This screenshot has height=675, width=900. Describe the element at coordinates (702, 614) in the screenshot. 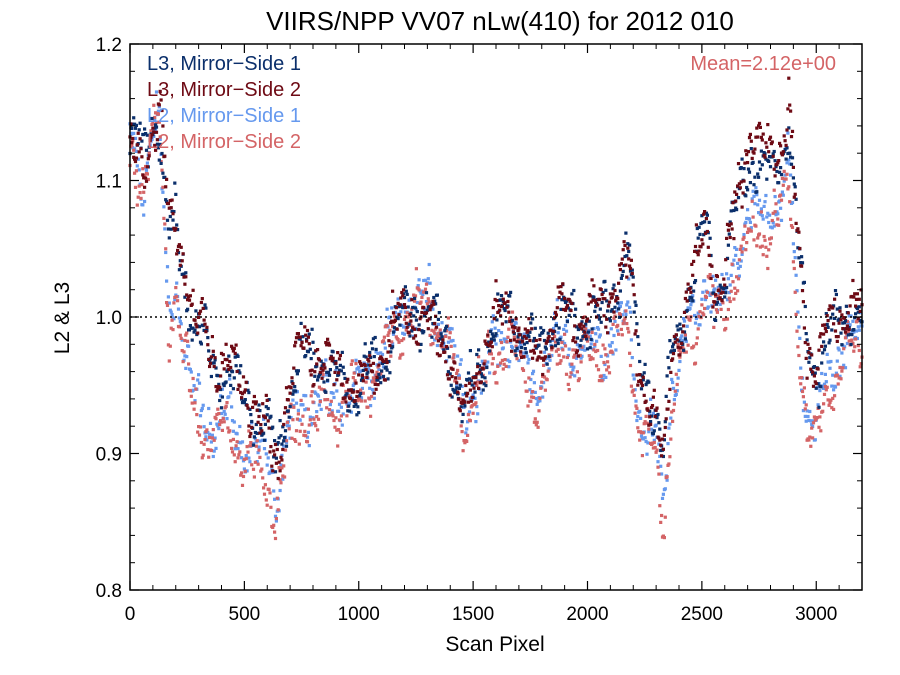

I see `x-tick-label: 2500` at that location.